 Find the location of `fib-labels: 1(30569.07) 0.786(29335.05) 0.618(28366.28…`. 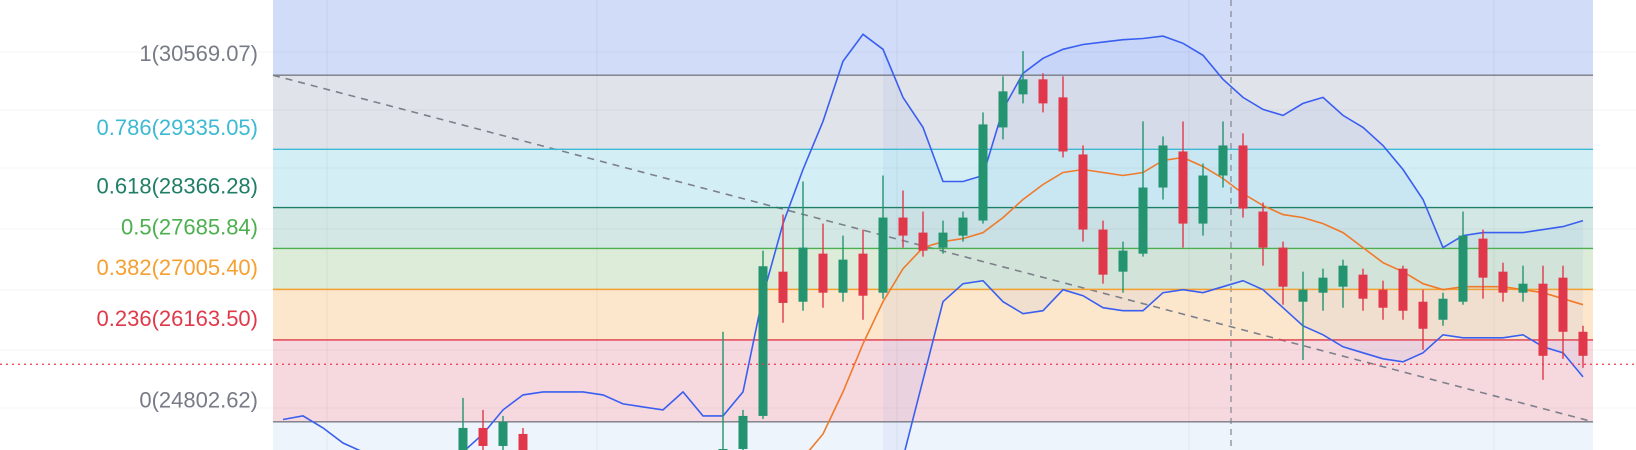

fib-labels: 1(30569.07) 0.786(29335.05) 0.618(28366.28… is located at coordinates (177, 227).